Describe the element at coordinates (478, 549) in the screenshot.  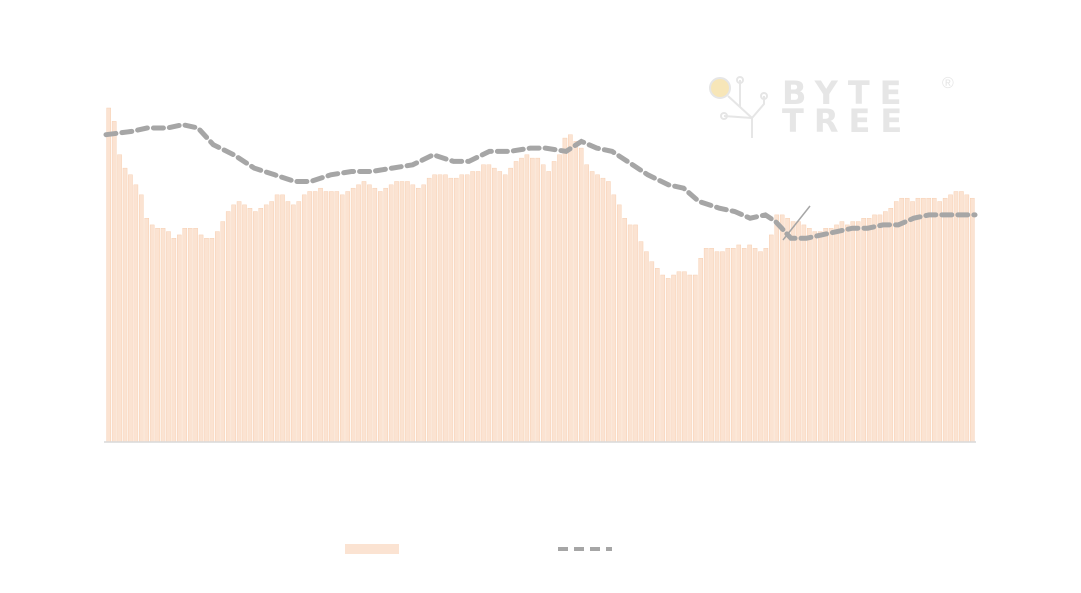
I see `legend` at that location.